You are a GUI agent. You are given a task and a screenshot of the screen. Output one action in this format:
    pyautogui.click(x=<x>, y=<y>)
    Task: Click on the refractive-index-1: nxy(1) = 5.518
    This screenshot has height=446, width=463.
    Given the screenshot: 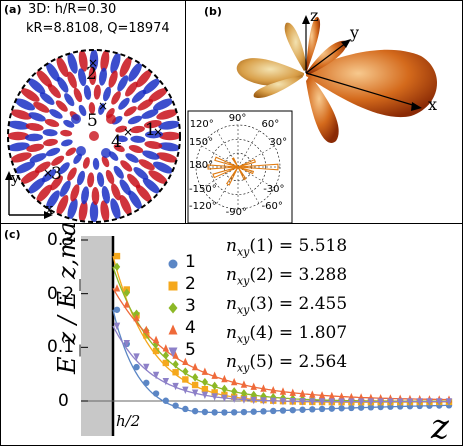 What is the action you would take?
    pyautogui.click(x=287, y=247)
    